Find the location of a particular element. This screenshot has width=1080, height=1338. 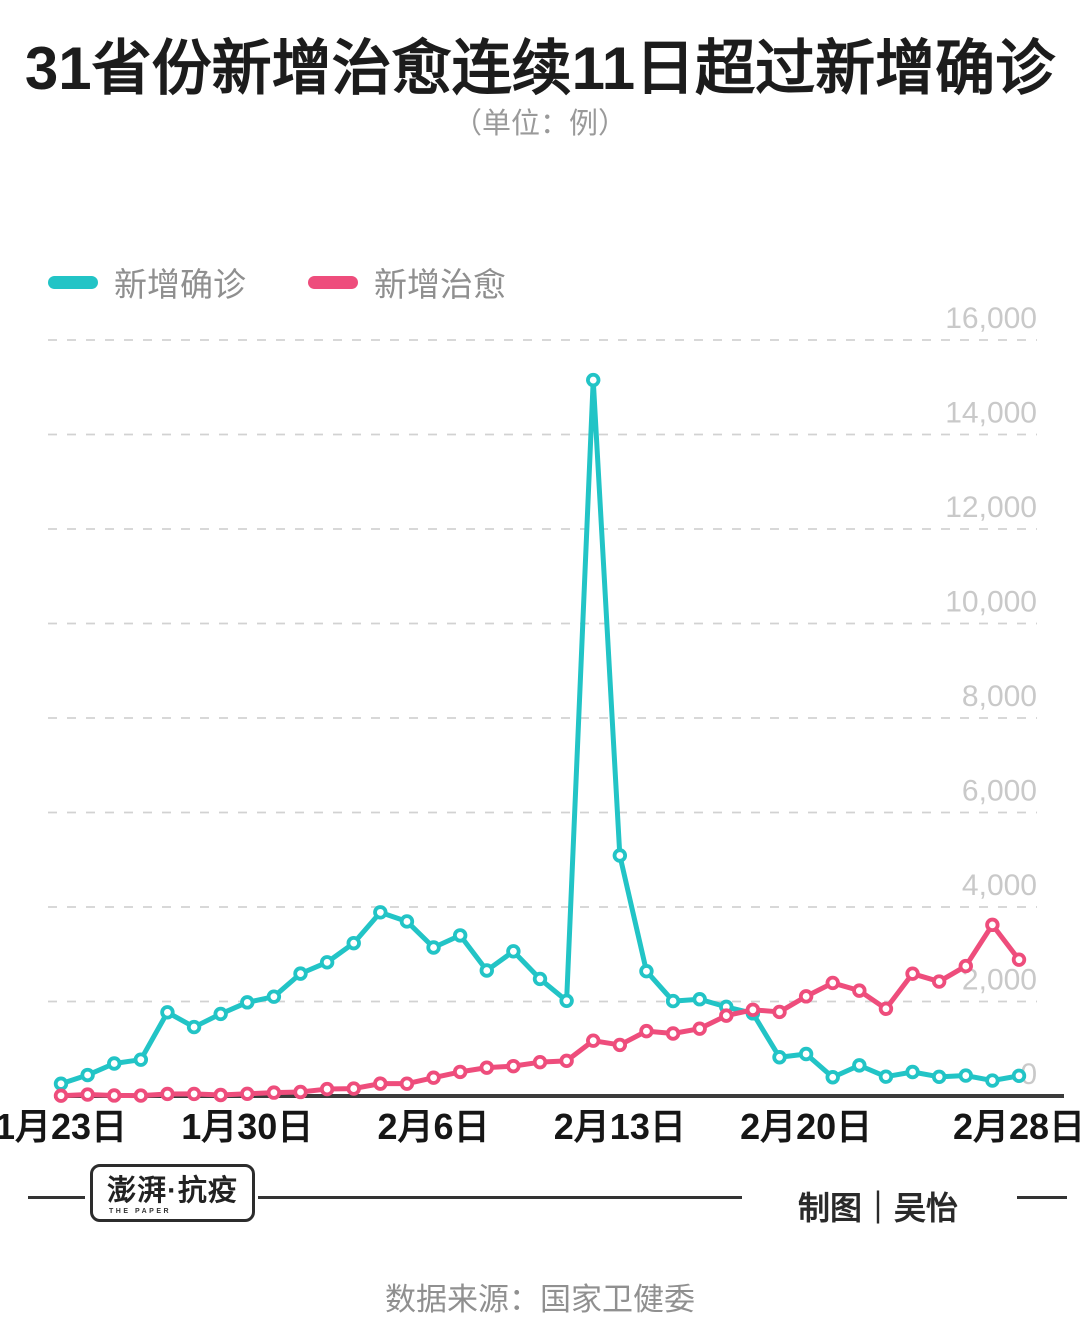

author-credit: 制图｜吴怡 is located at coordinates (878, 1208).